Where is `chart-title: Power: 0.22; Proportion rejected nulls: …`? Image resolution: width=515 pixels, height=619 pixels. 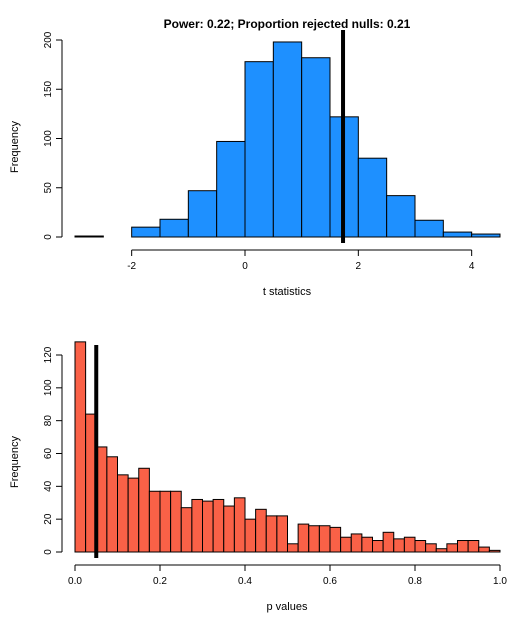
chart-title: Power: 0.22; Proportion rejected nulls: … is located at coordinates (287, 24).